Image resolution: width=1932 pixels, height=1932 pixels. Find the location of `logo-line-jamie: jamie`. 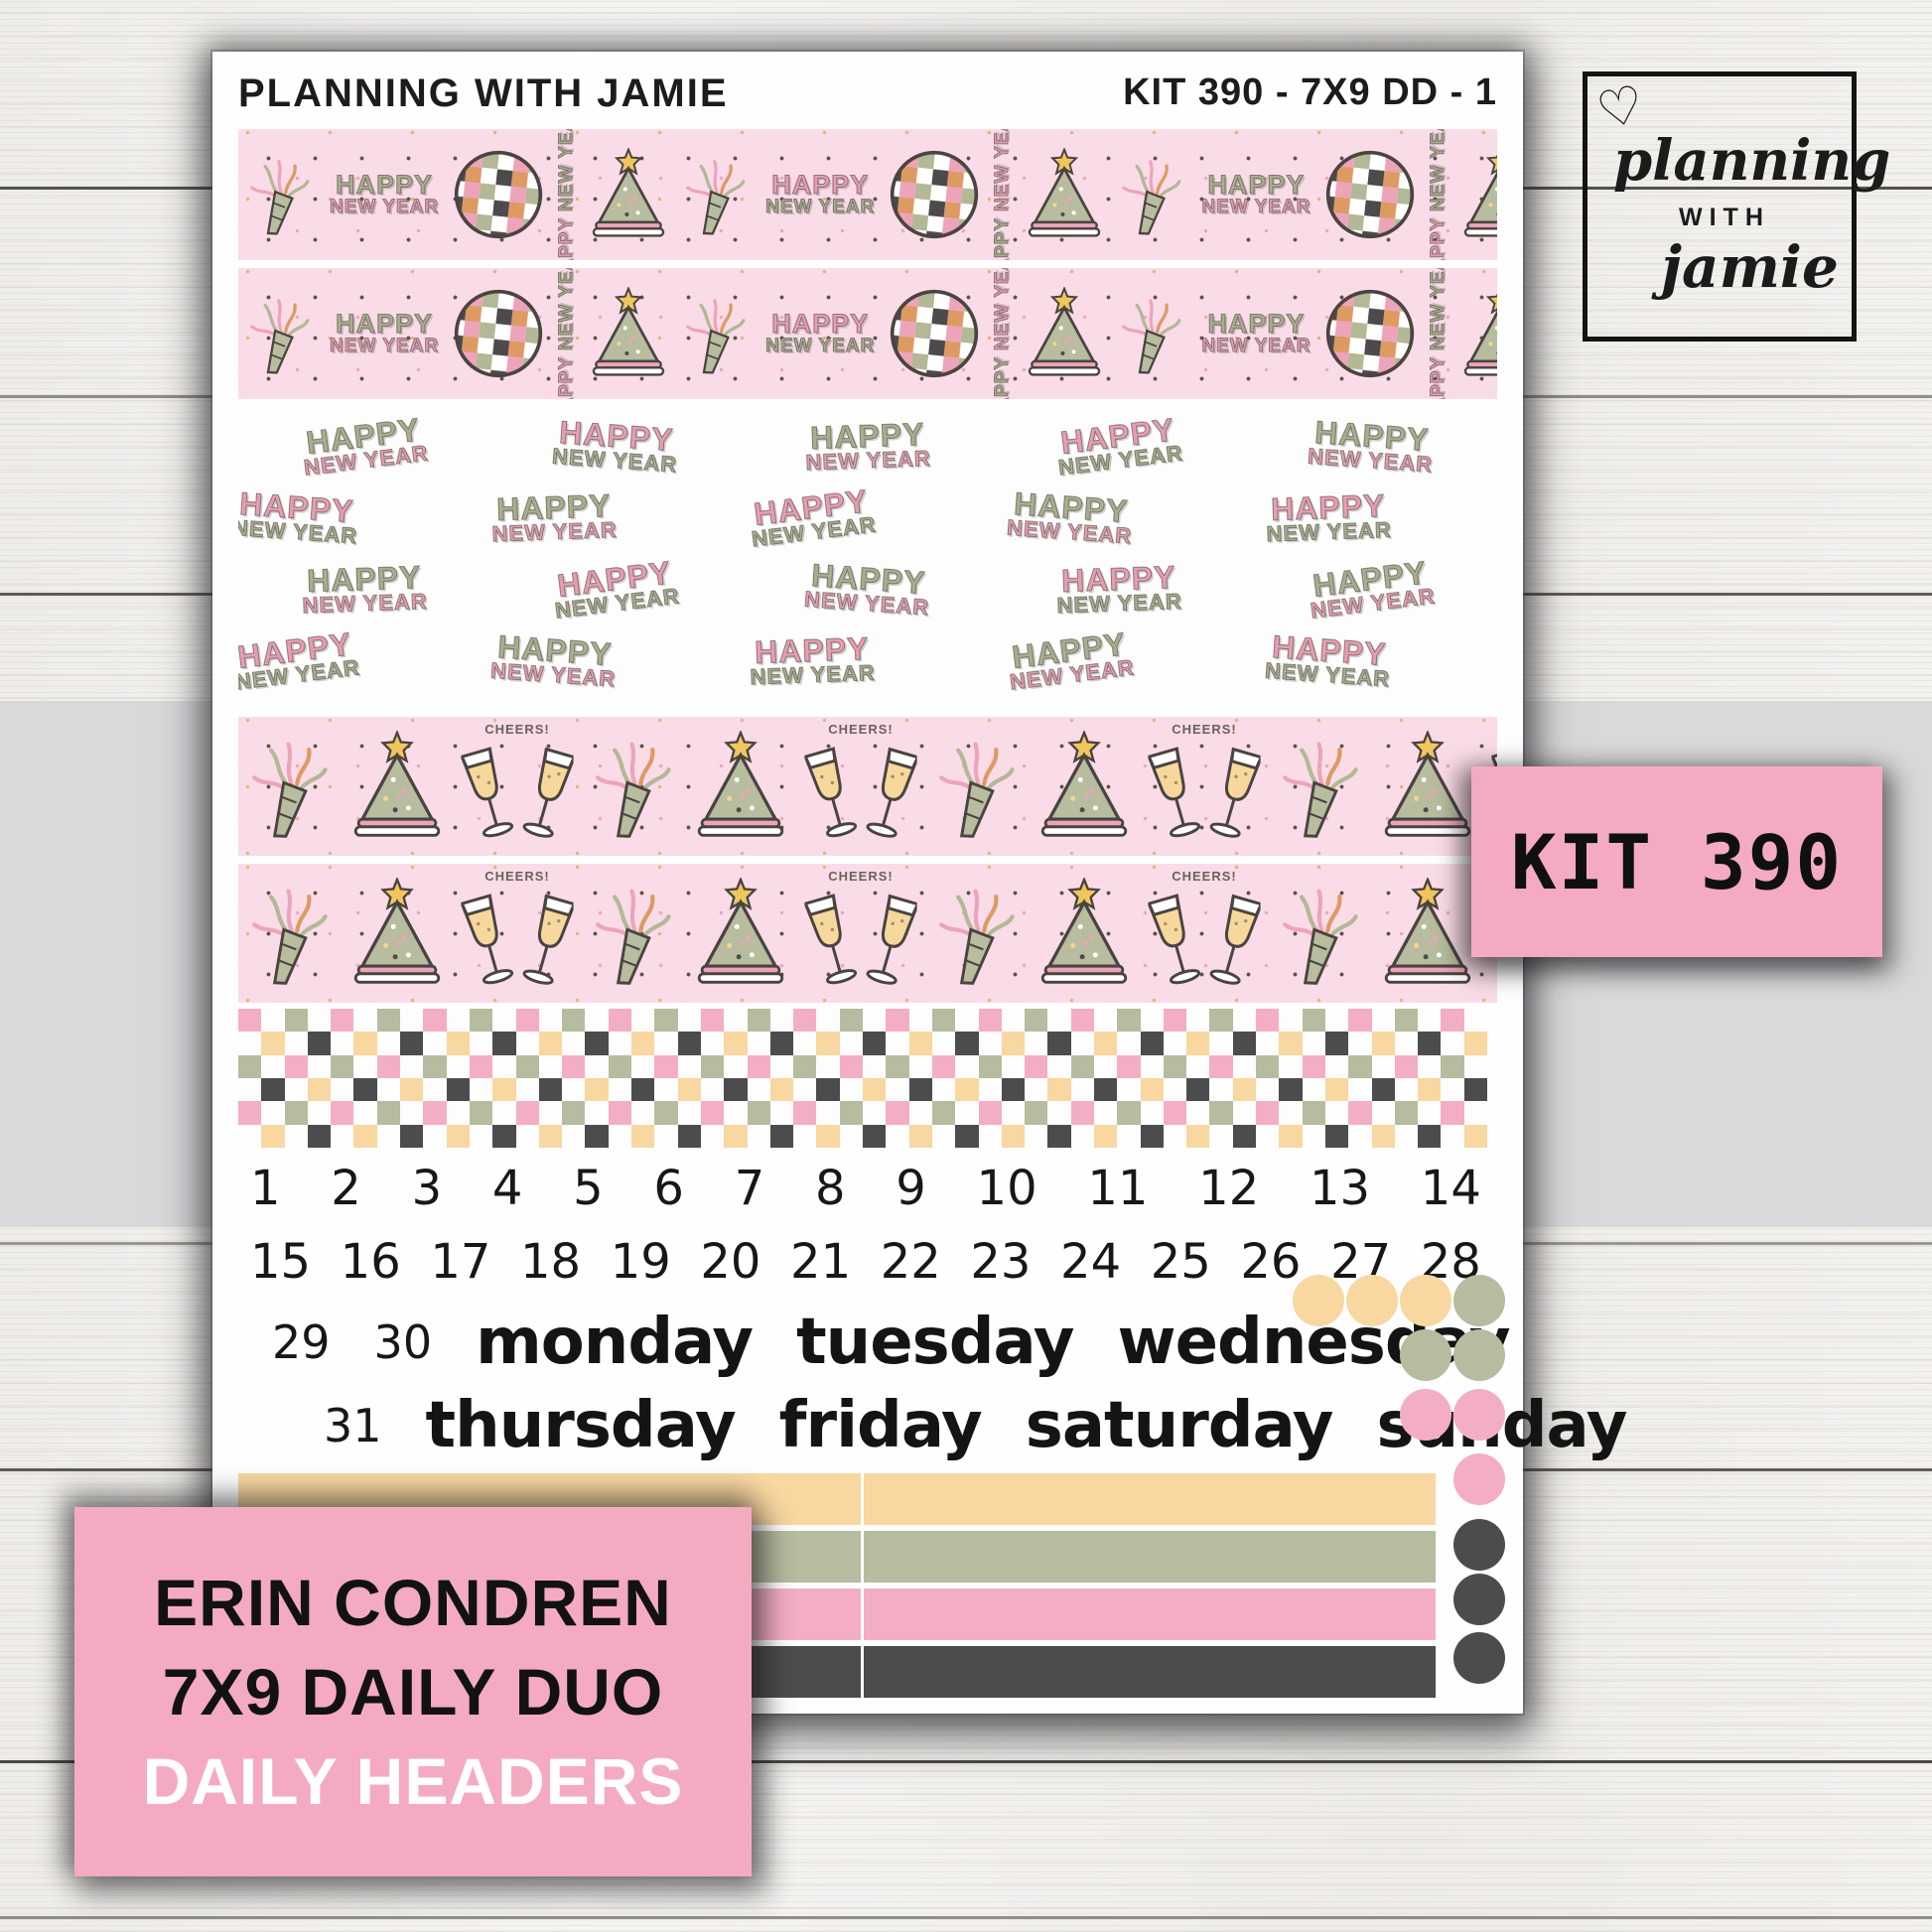

logo-line-jamie: jamie is located at coordinates (1750, 267).